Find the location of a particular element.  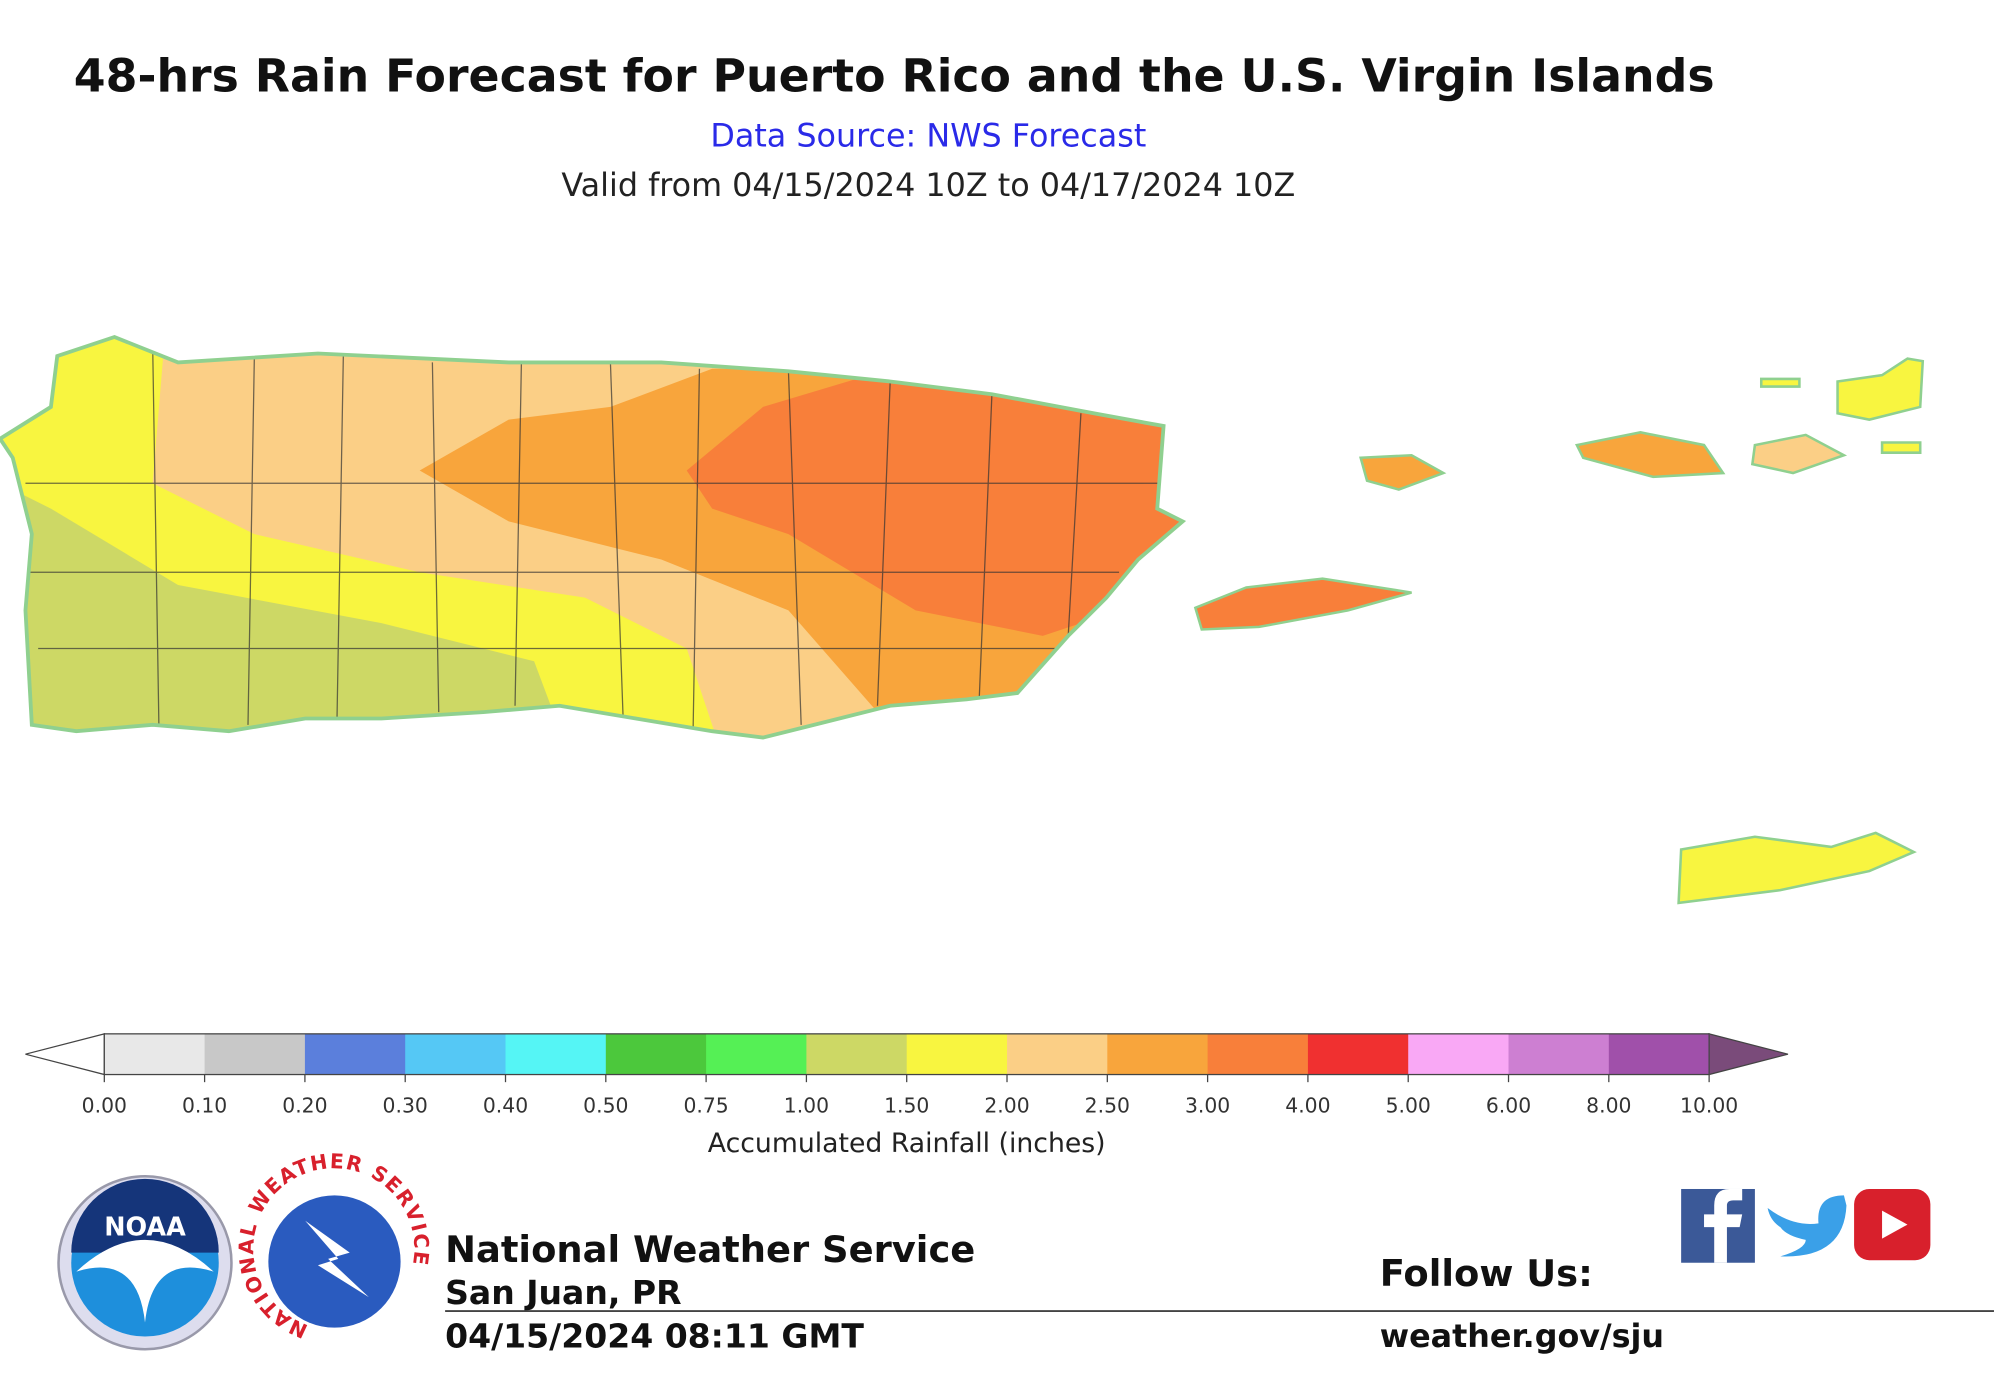

issued: 04/15/2024 08:11 GMT is located at coordinates (654, 1335).